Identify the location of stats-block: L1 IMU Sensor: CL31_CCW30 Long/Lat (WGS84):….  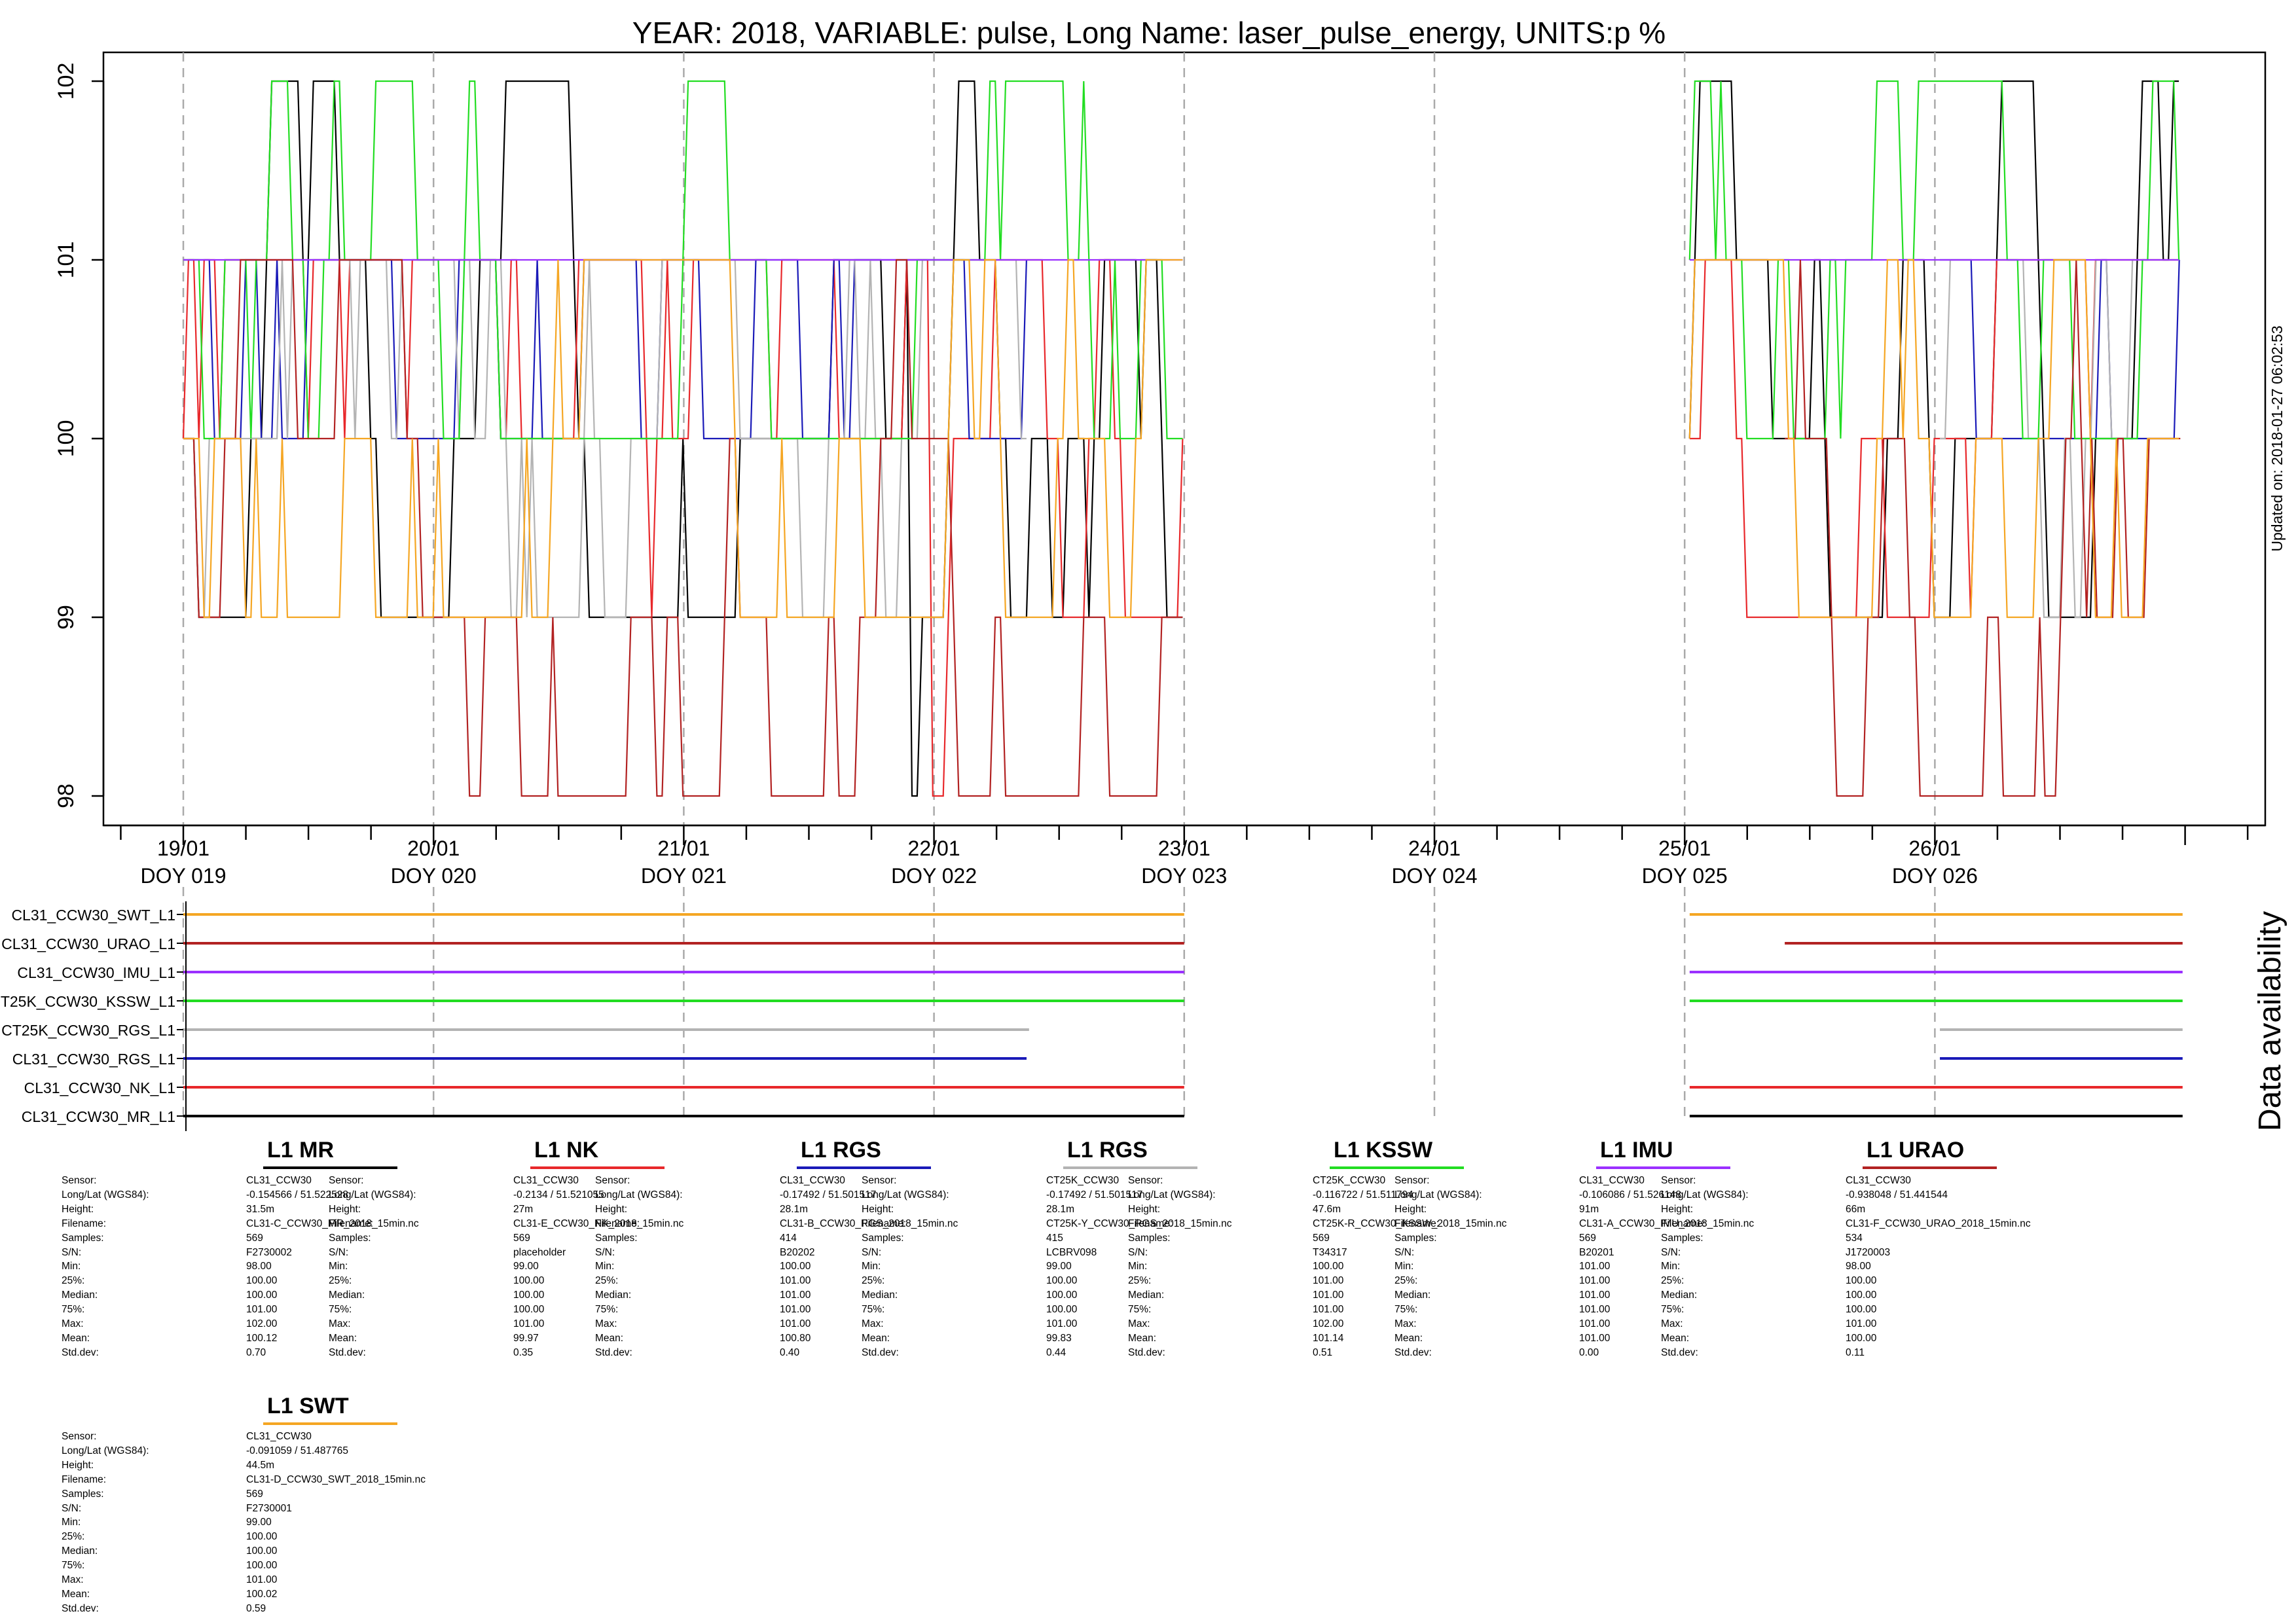
(1574, 1248).